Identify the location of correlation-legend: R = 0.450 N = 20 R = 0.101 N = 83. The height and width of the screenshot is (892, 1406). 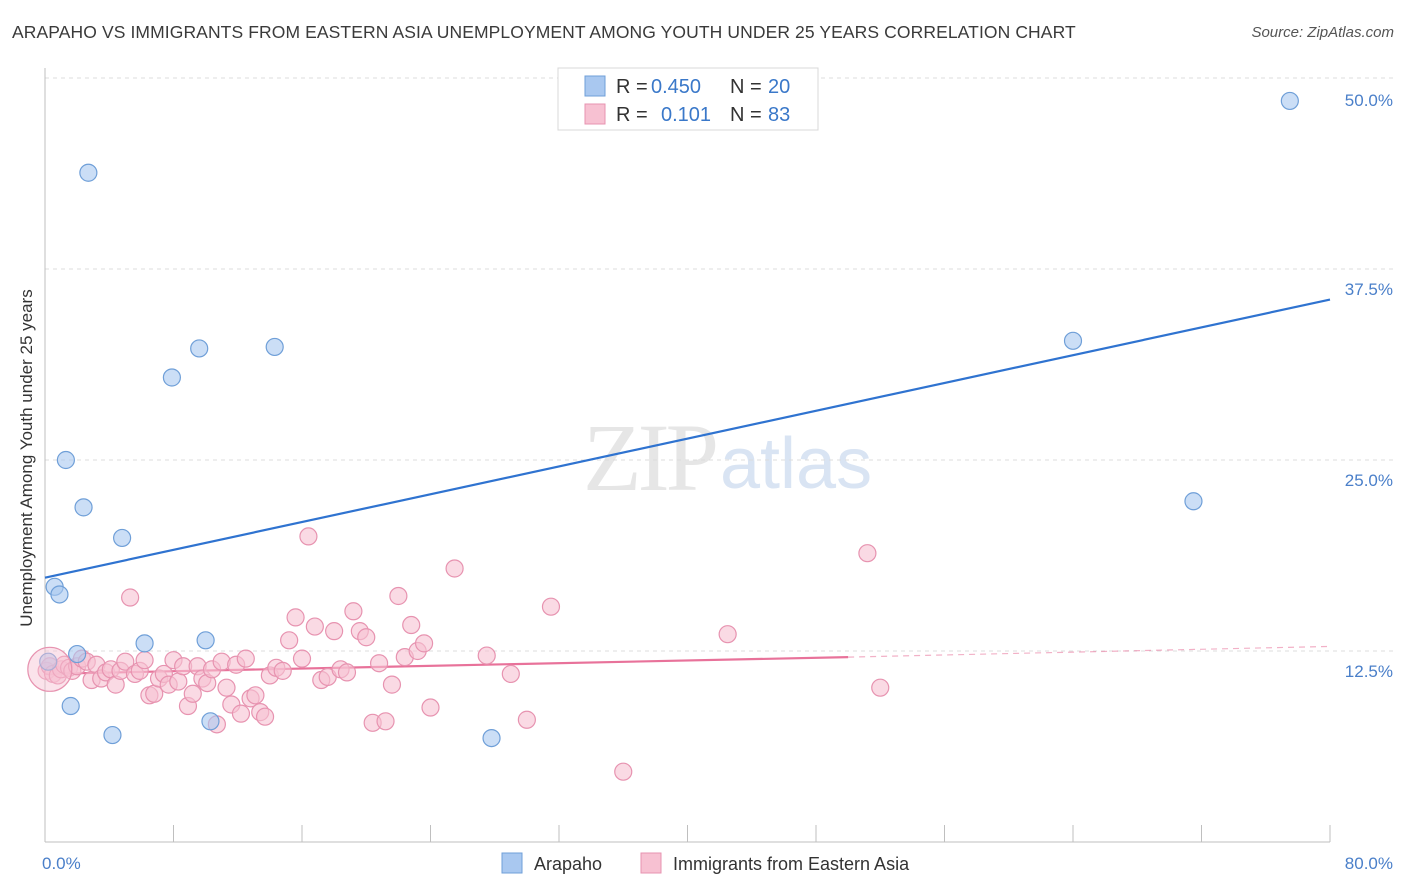
(688, 99).